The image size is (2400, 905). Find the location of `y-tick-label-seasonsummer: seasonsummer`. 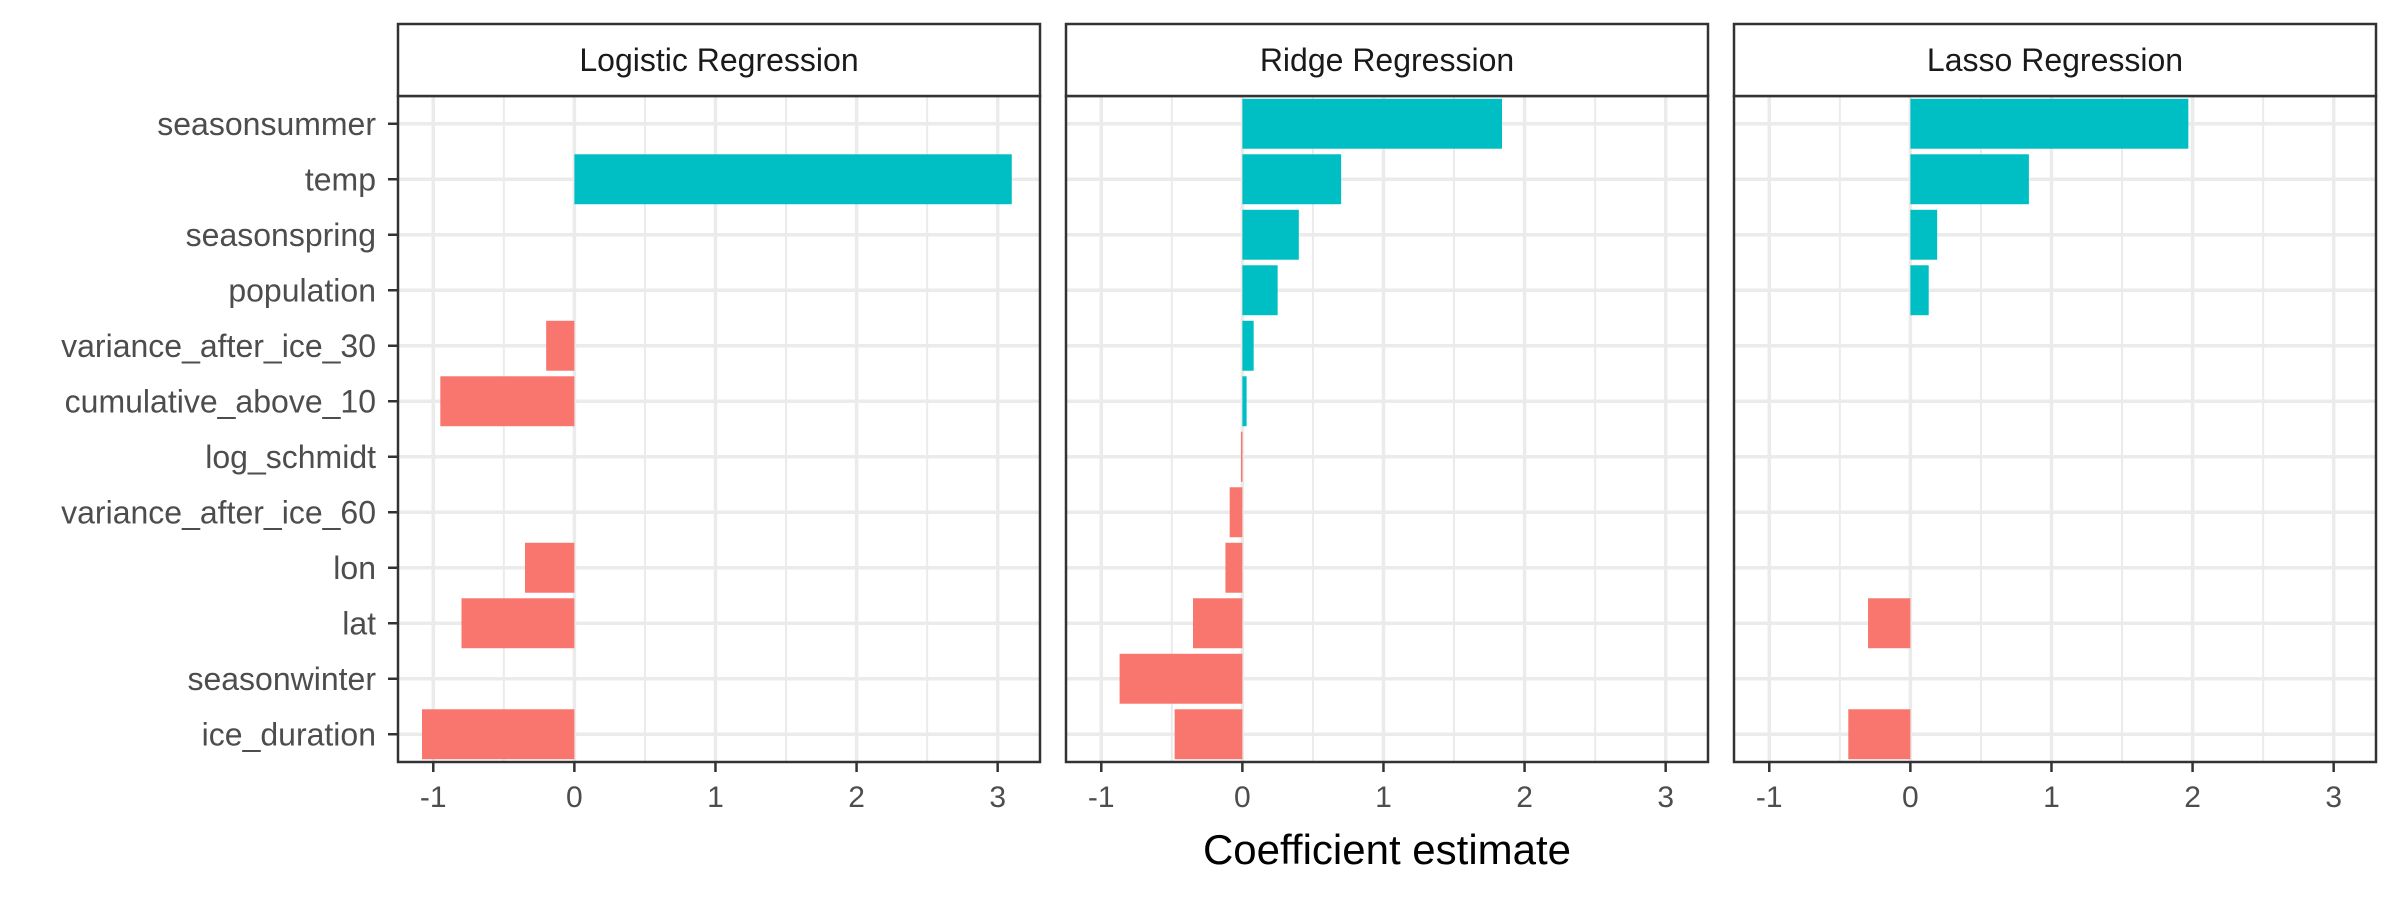

y-tick-label-seasonsummer: seasonsummer is located at coordinates (266, 124).